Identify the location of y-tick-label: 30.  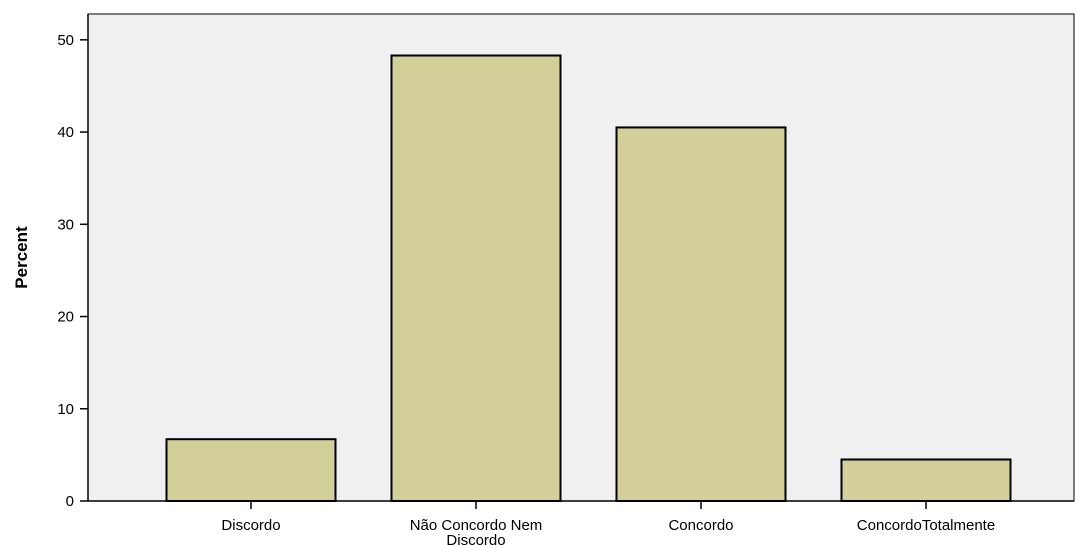
(65, 224).